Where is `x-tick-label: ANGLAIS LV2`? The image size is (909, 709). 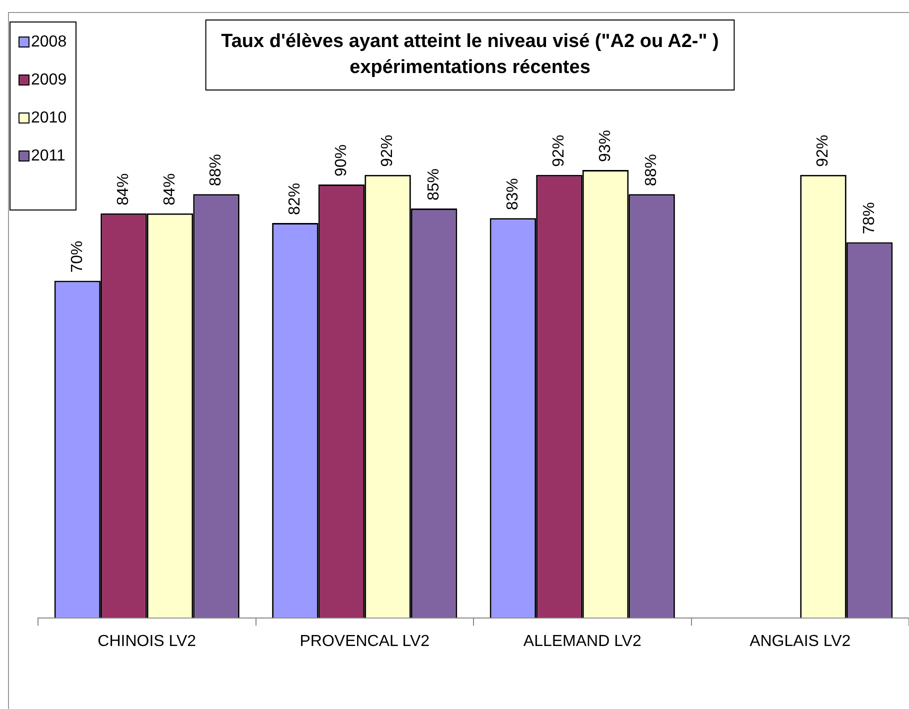 x-tick-label: ANGLAIS LV2 is located at coordinates (800, 641).